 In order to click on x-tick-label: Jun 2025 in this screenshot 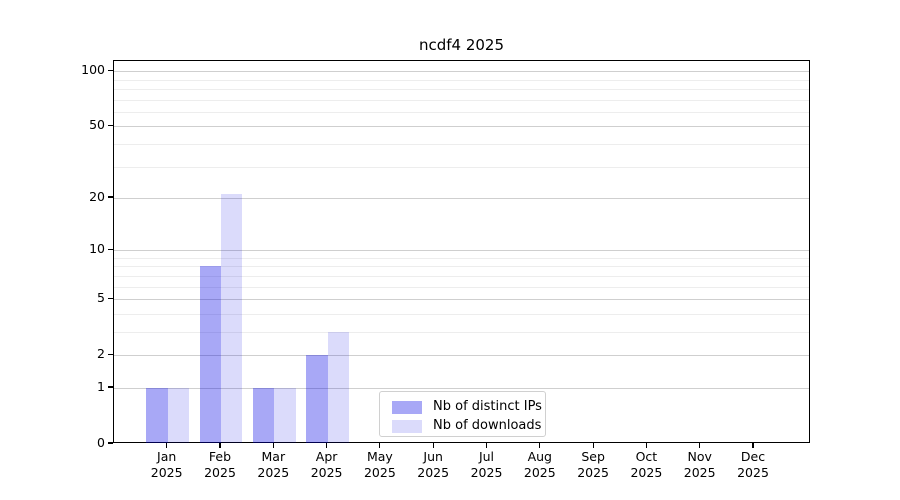, I will do `click(433, 464)`.